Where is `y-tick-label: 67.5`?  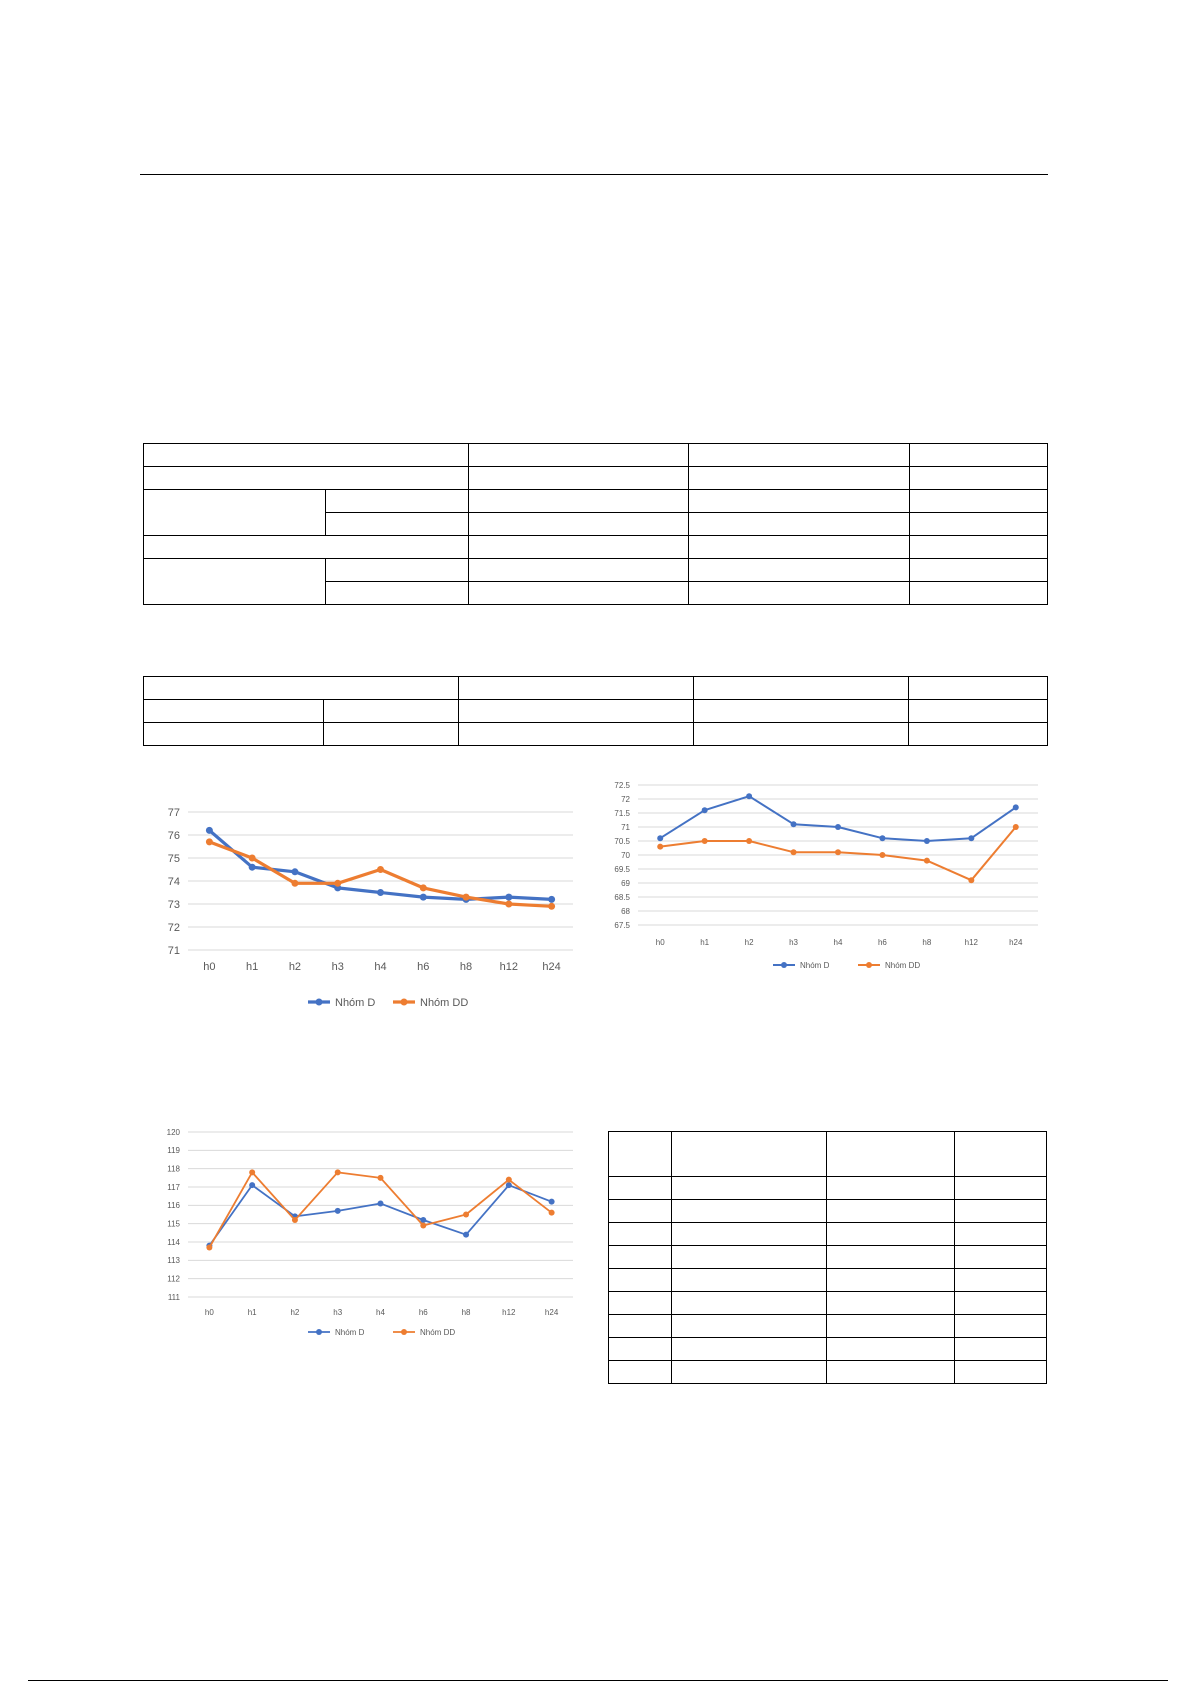 y-tick-label: 67.5 is located at coordinates (622, 925).